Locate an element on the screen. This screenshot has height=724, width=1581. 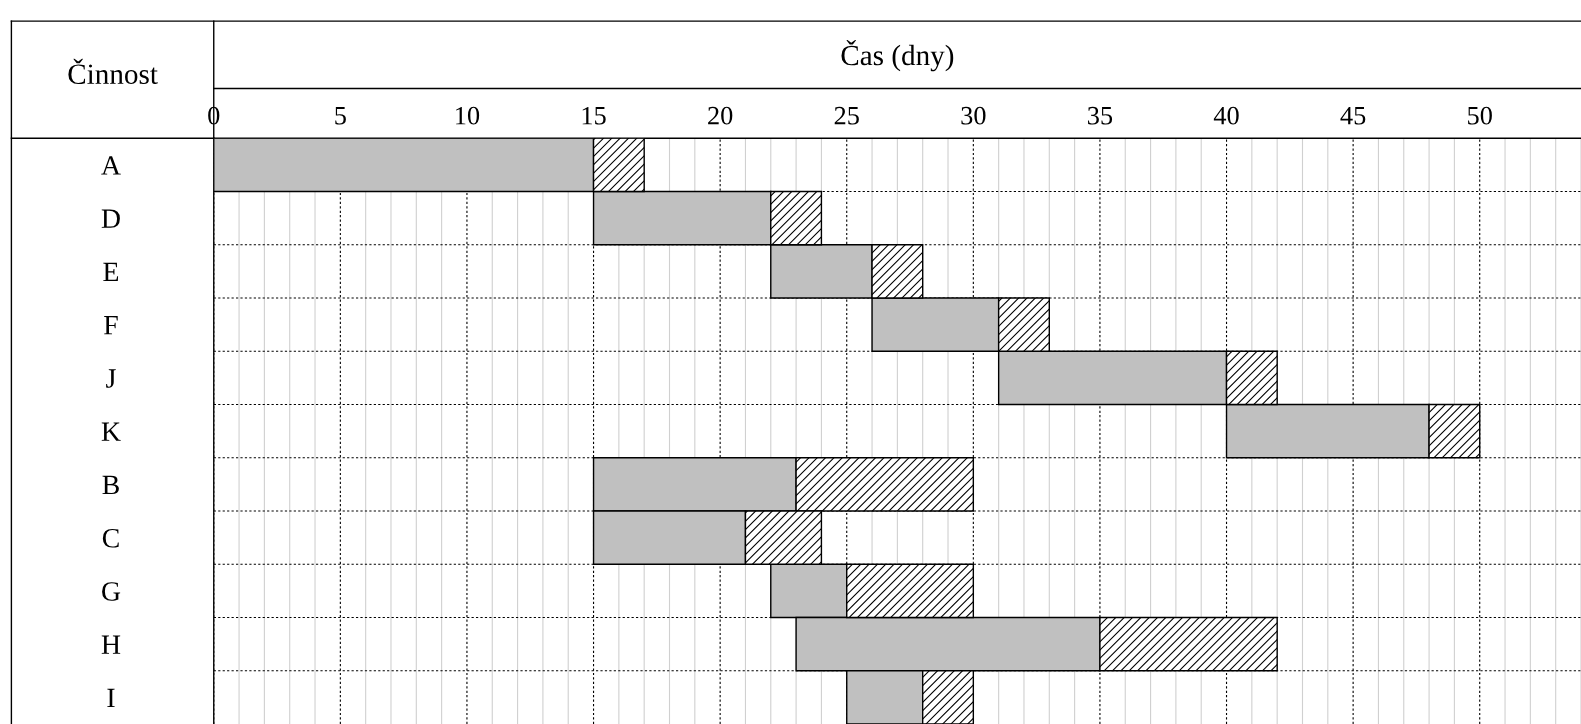
y-tick-label: I is located at coordinates (111, 698).